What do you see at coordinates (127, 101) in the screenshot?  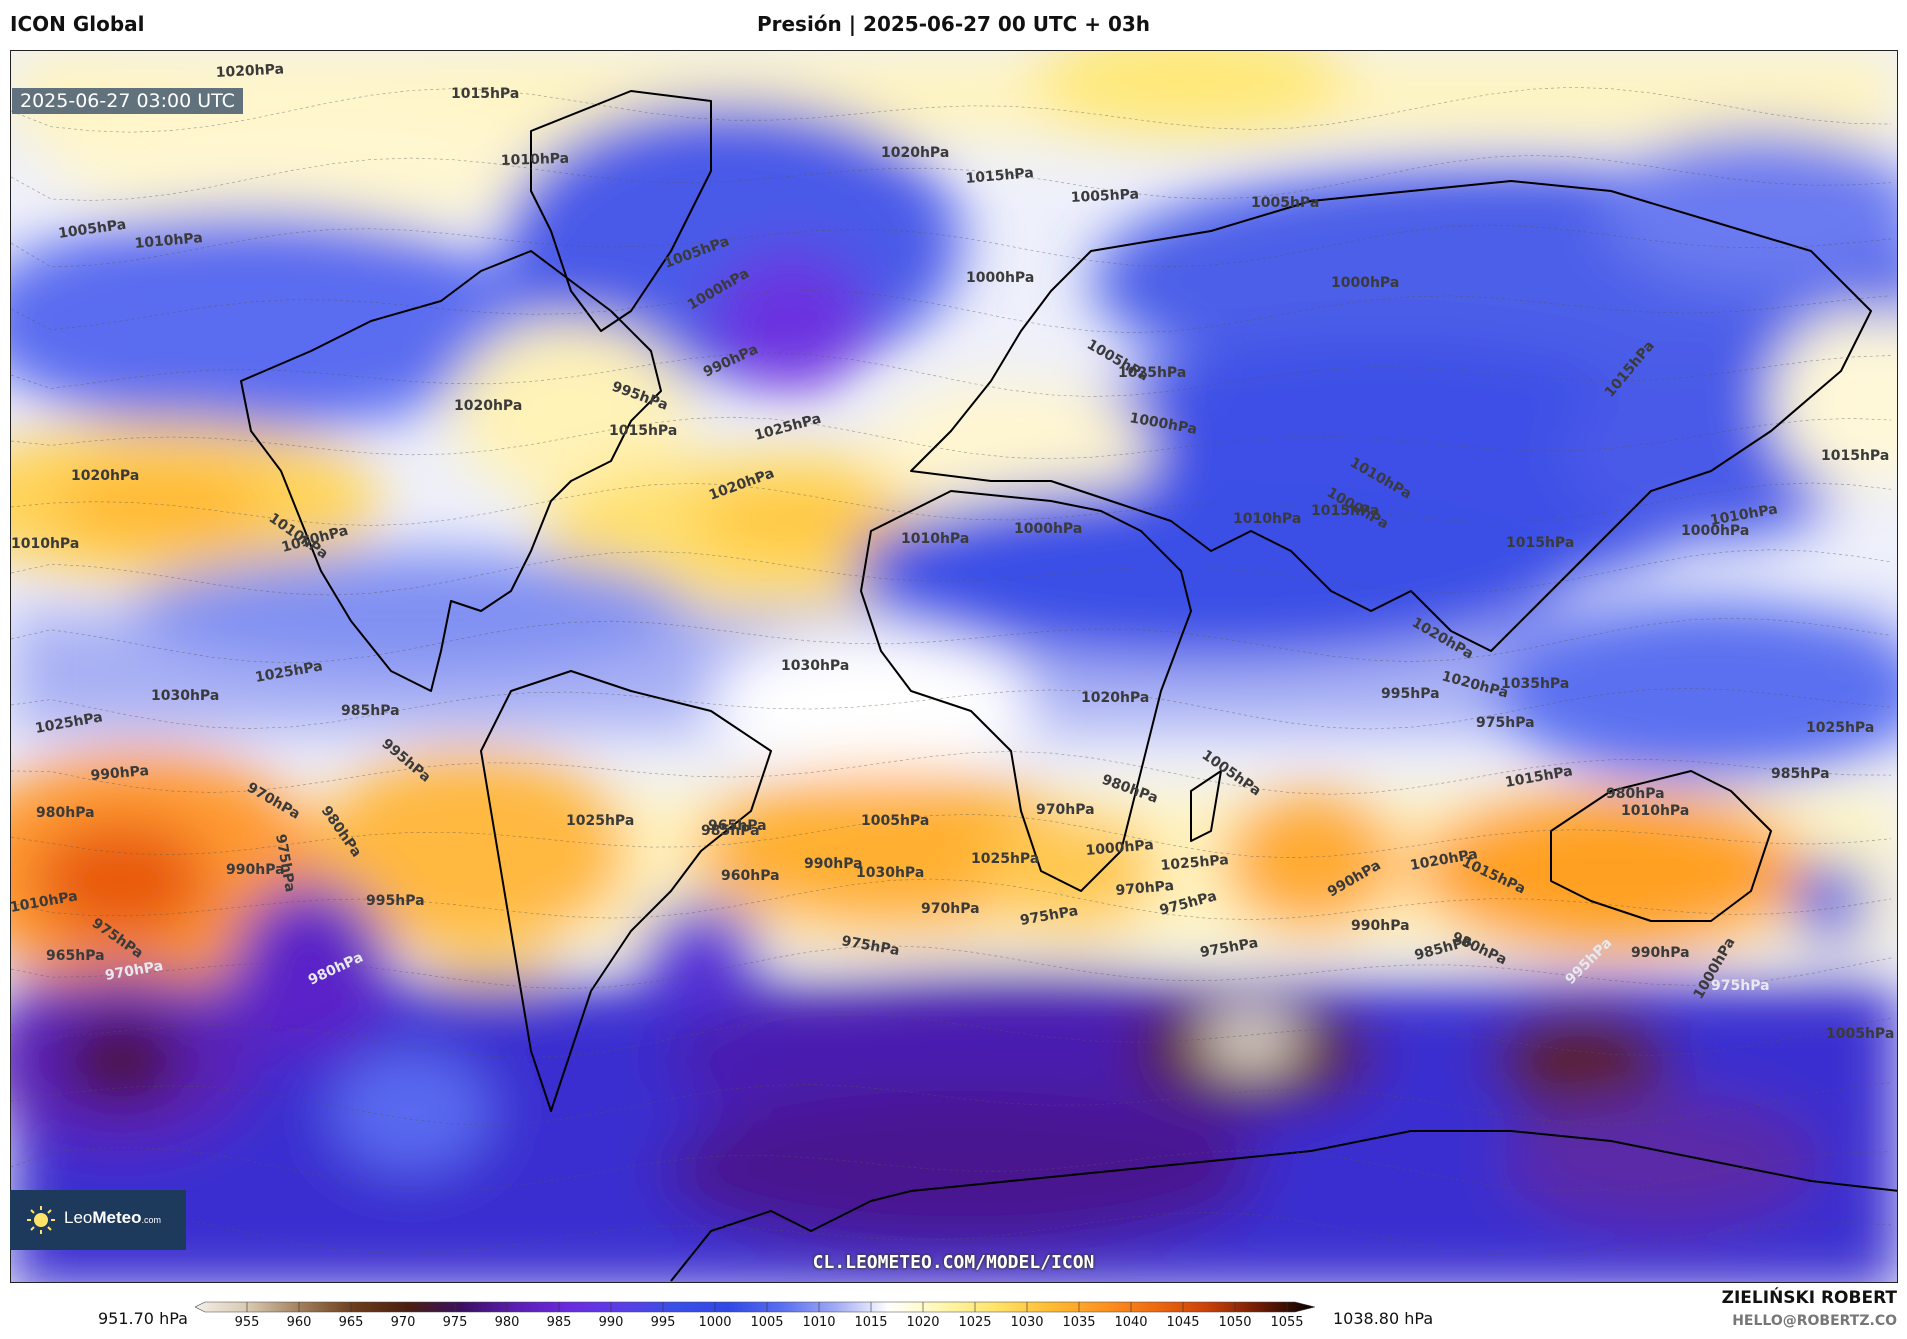 I see `valid-time-badge: 2025-06-27 03:00 UTC` at bounding box center [127, 101].